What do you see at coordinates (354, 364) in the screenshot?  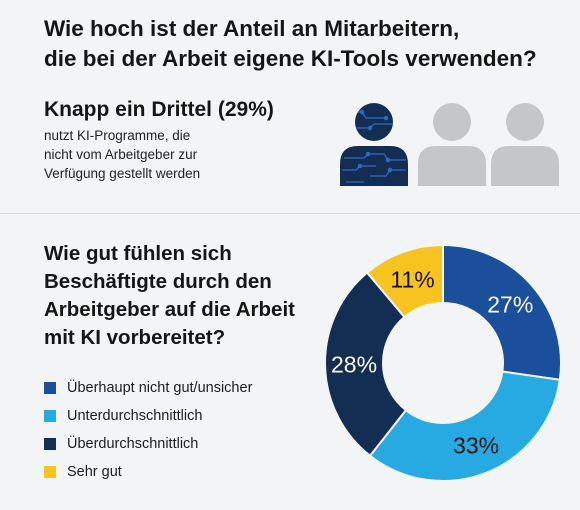 I see `data-label: 28%` at bounding box center [354, 364].